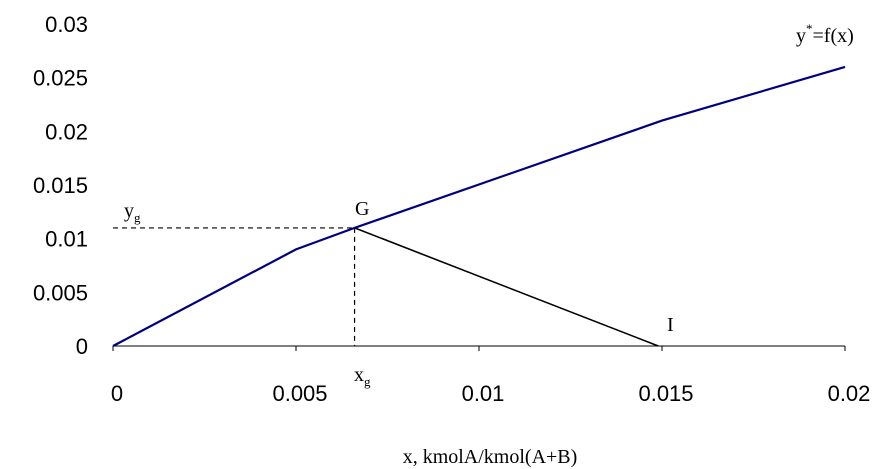 The image size is (877, 469). Describe the element at coordinates (359, 375) in the screenshot. I see `xg-main: x` at that location.